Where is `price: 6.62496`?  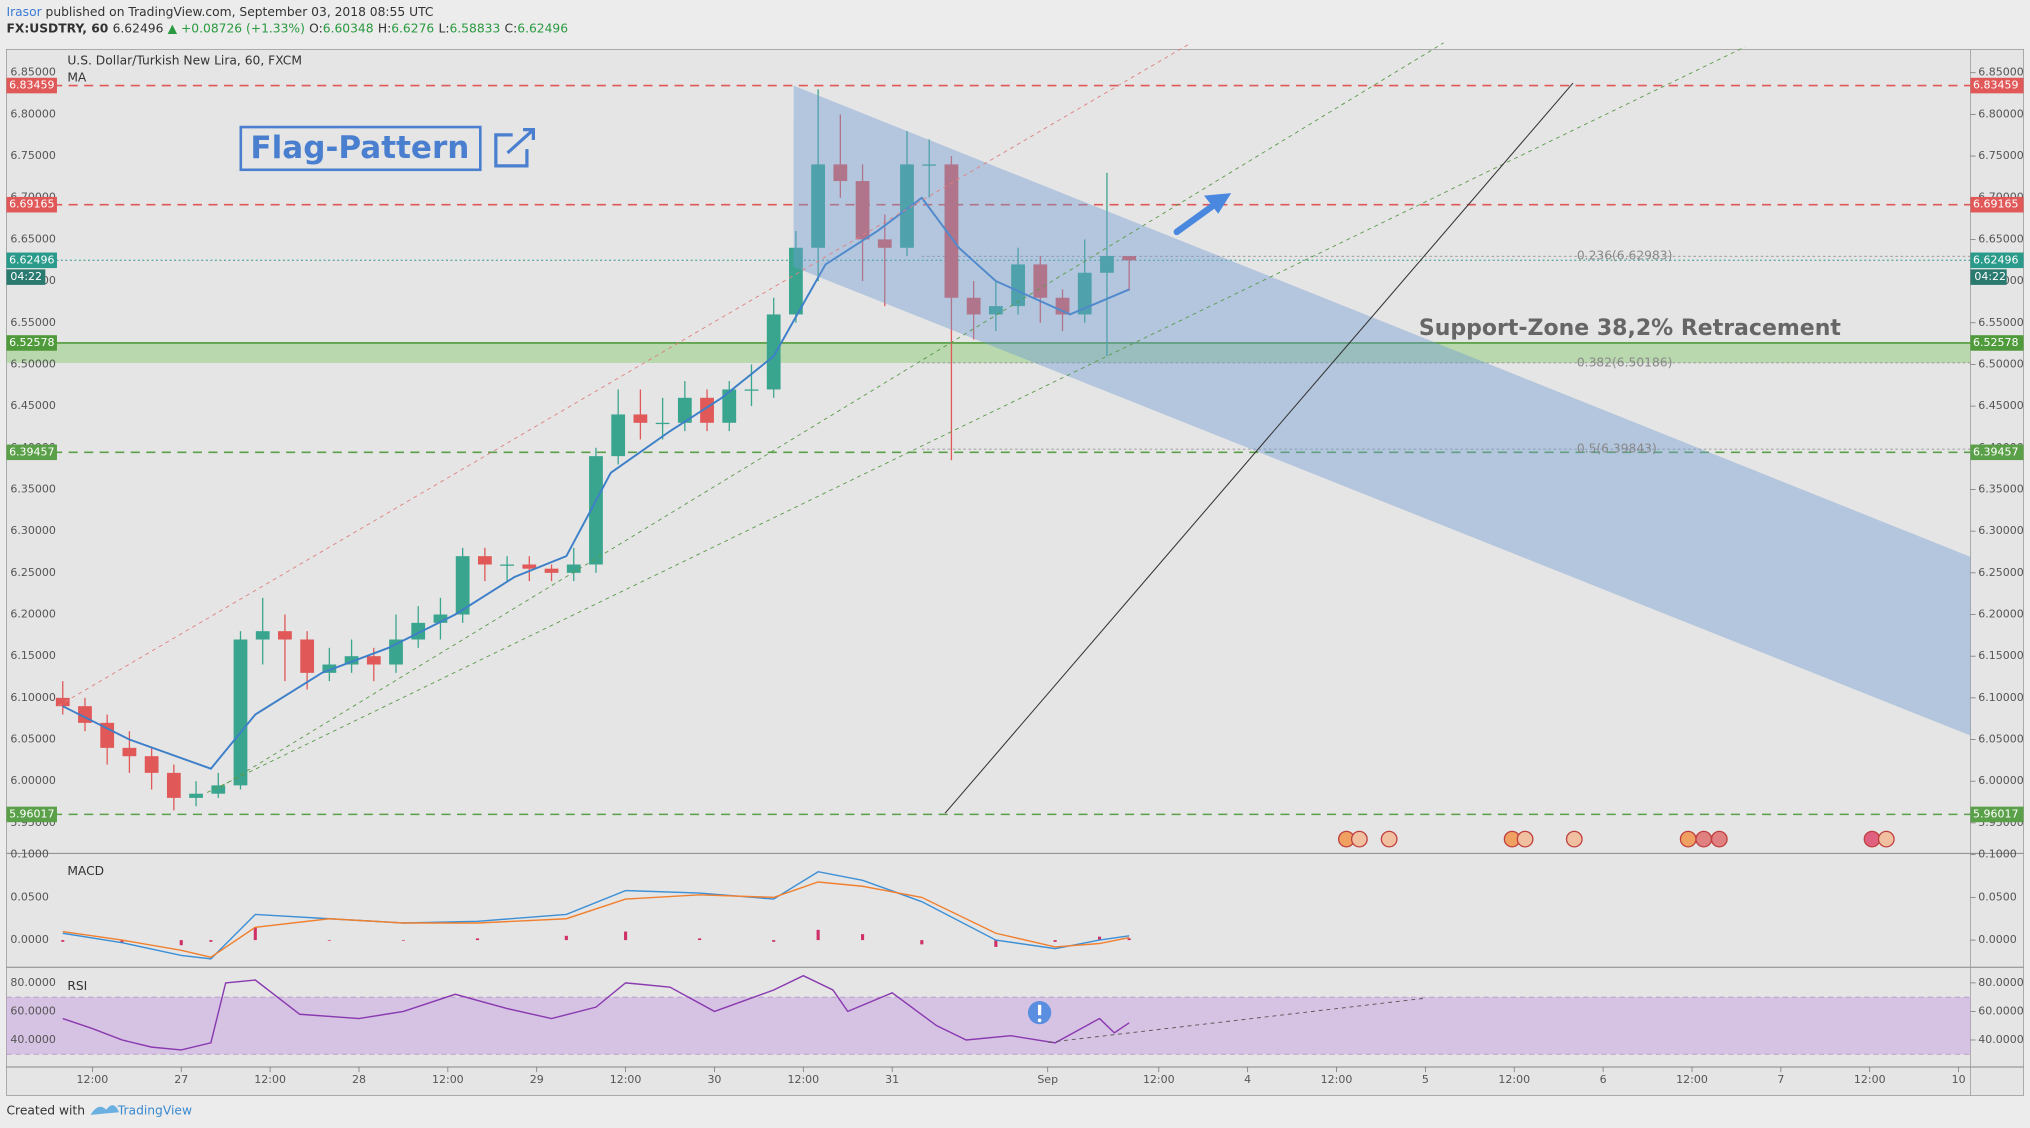
price: 6.62496 is located at coordinates (138, 28).